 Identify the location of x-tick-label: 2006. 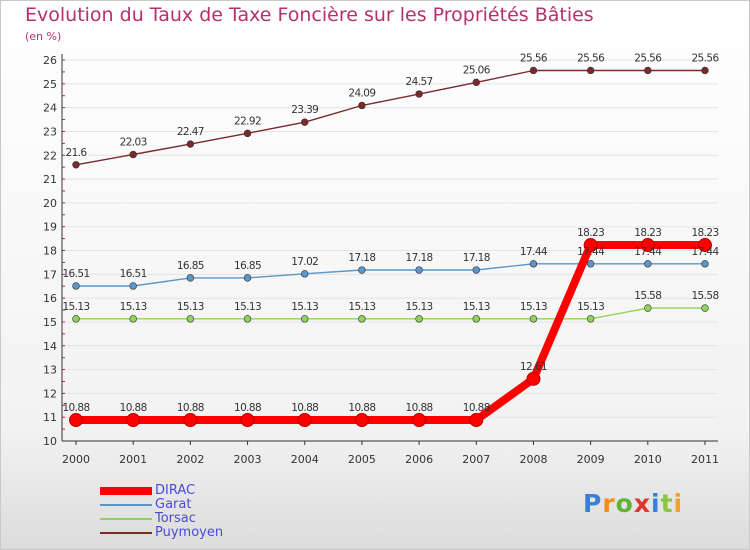
(419, 459).